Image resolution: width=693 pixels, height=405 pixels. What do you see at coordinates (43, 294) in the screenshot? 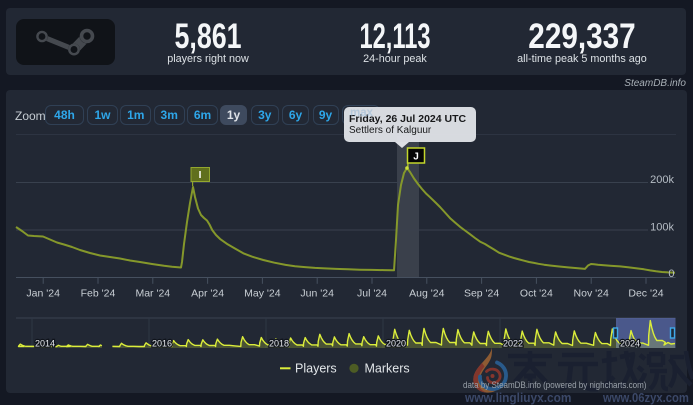
I see `svg-text: Jan '24` at bounding box center [43, 294].